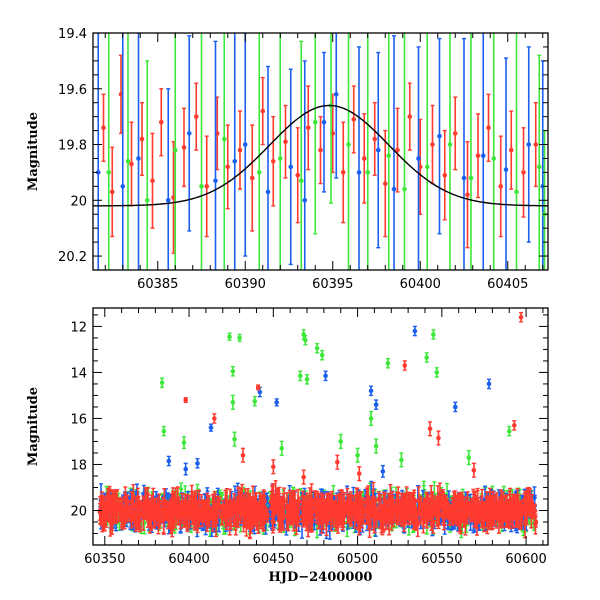  What do you see at coordinates (72, 34) in the screenshot?
I see `y-tick-label: 19.4` at bounding box center [72, 34].